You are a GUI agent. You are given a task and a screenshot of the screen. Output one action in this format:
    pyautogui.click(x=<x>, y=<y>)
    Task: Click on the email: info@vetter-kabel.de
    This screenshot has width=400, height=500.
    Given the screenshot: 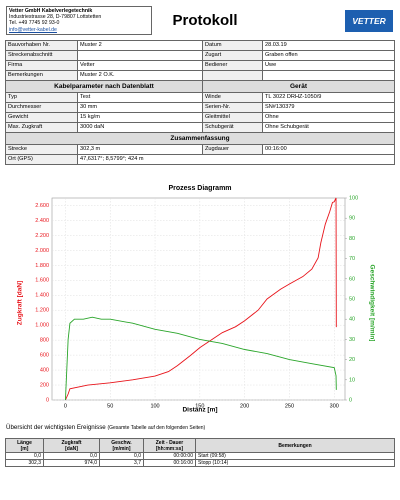 What is the action you would take?
    pyautogui.click(x=33, y=29)
    